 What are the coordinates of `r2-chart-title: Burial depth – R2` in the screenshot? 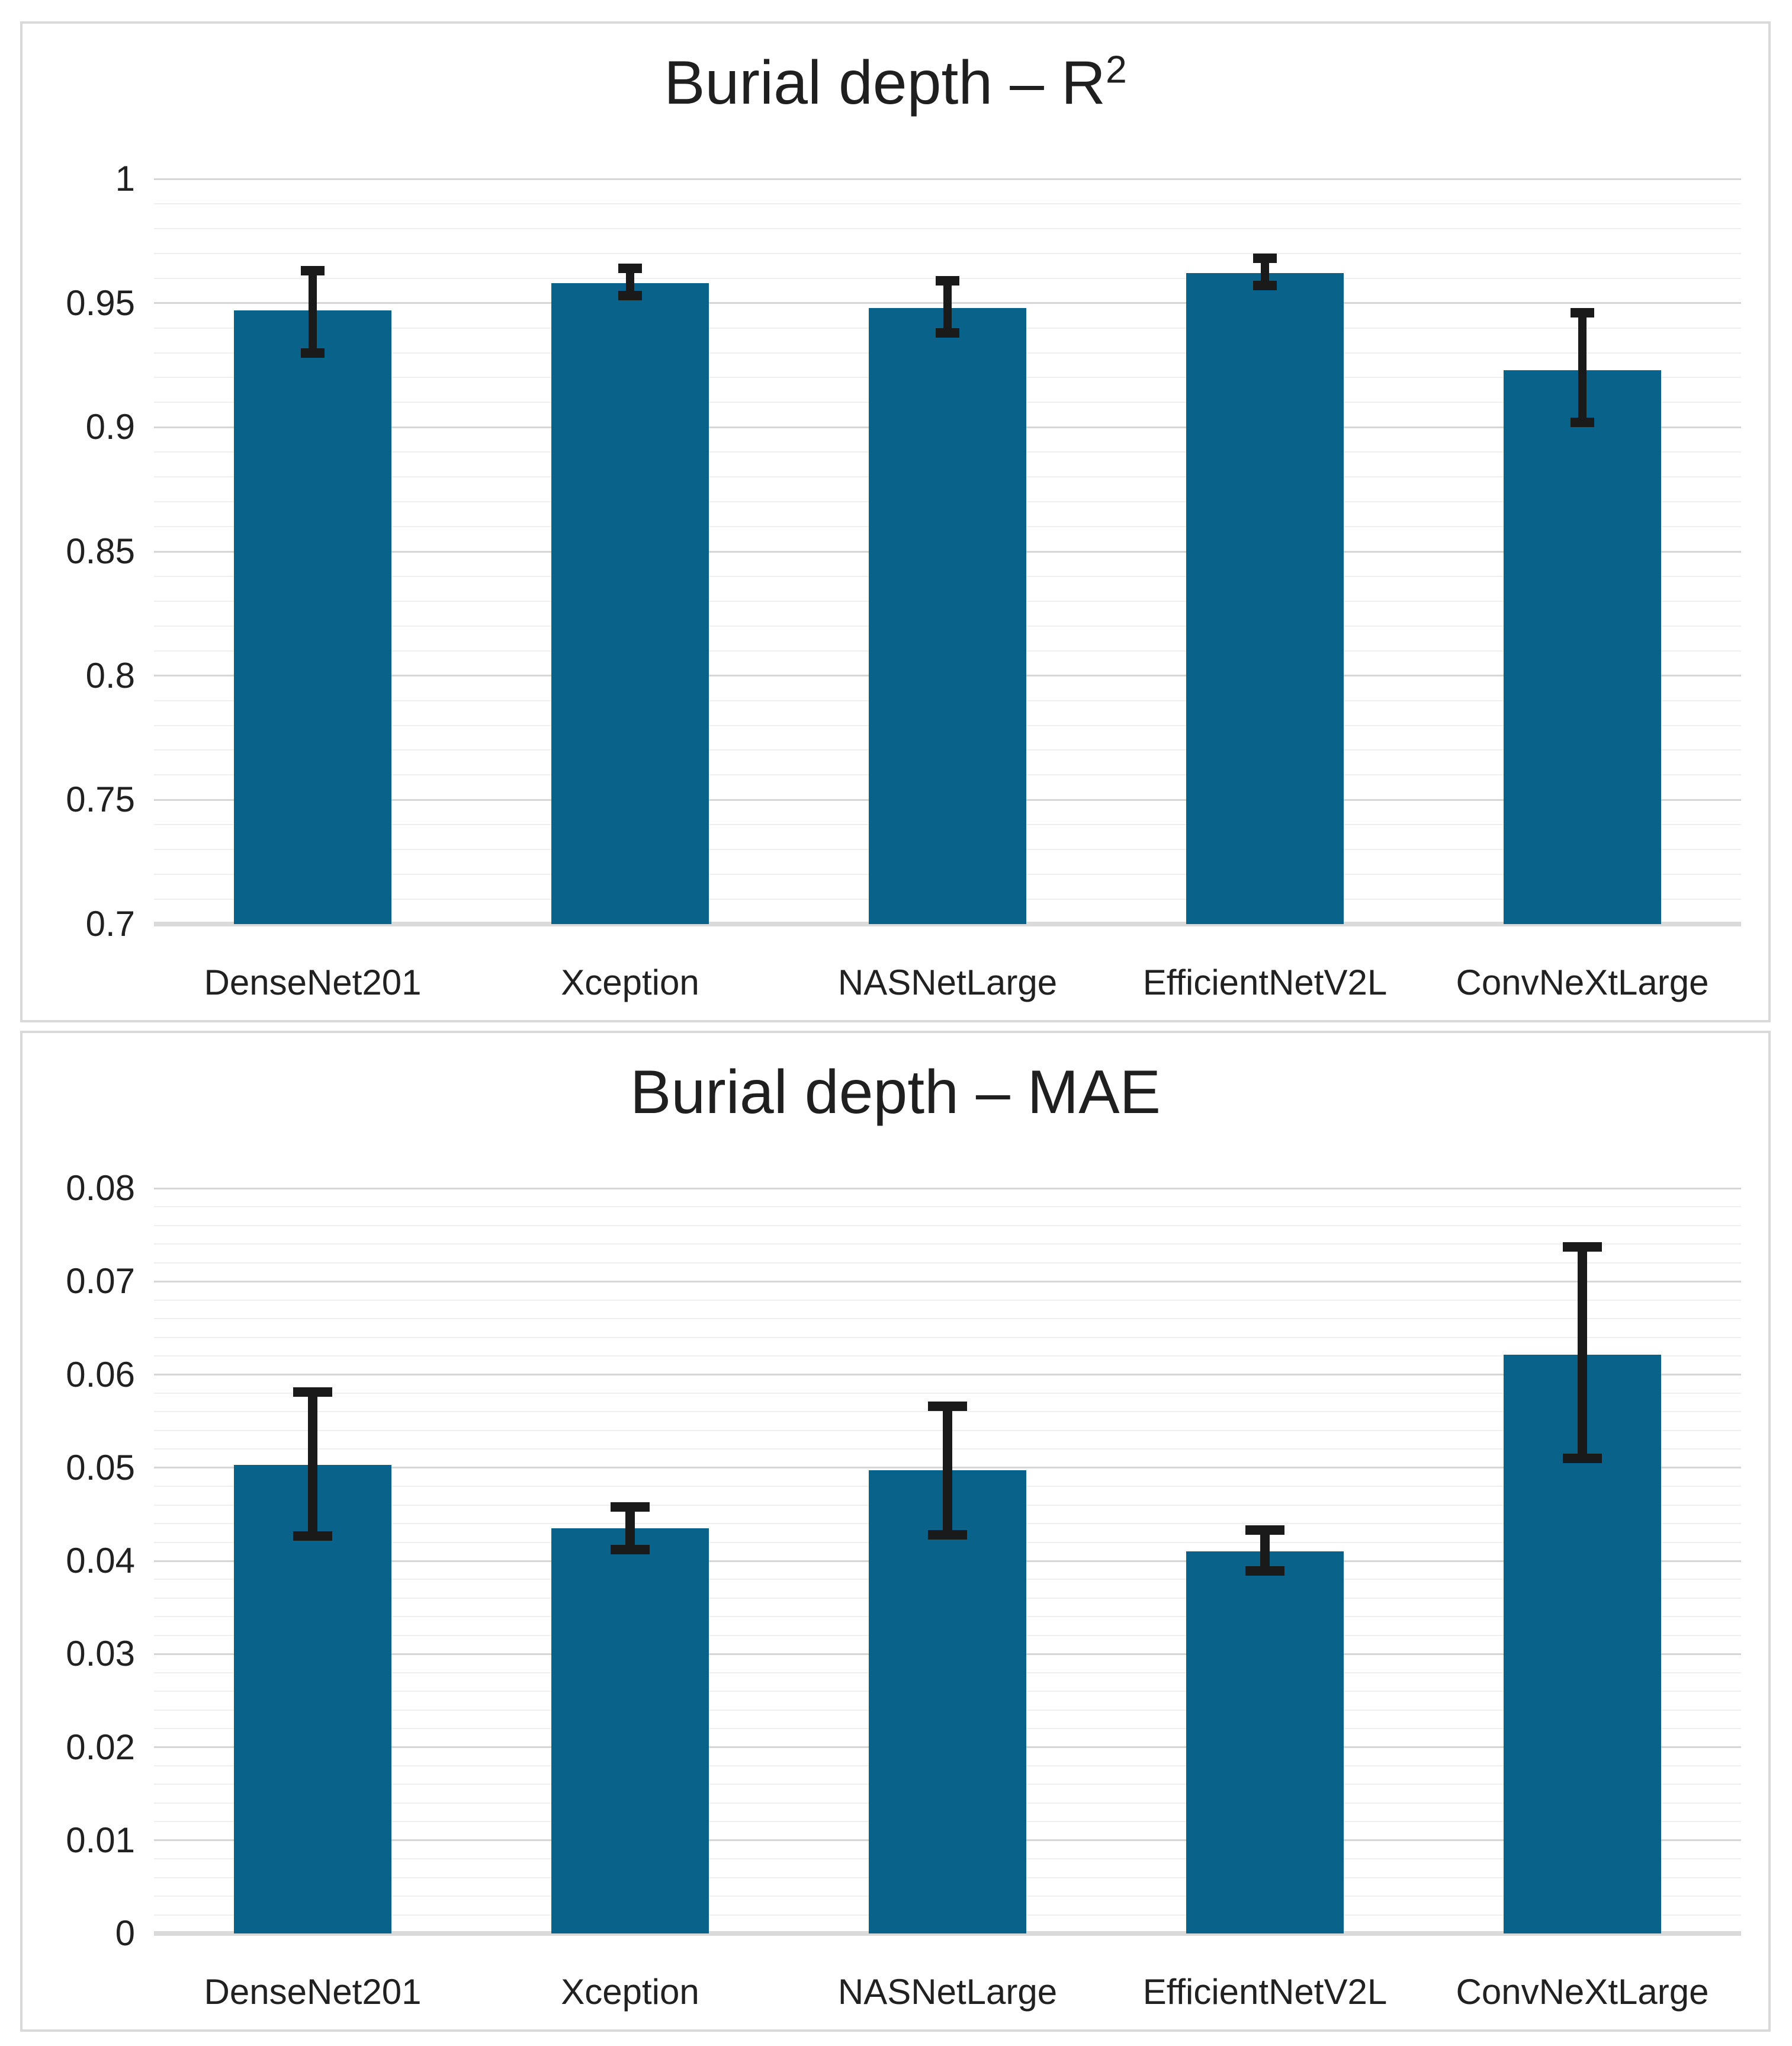 It's located at (896, 83).